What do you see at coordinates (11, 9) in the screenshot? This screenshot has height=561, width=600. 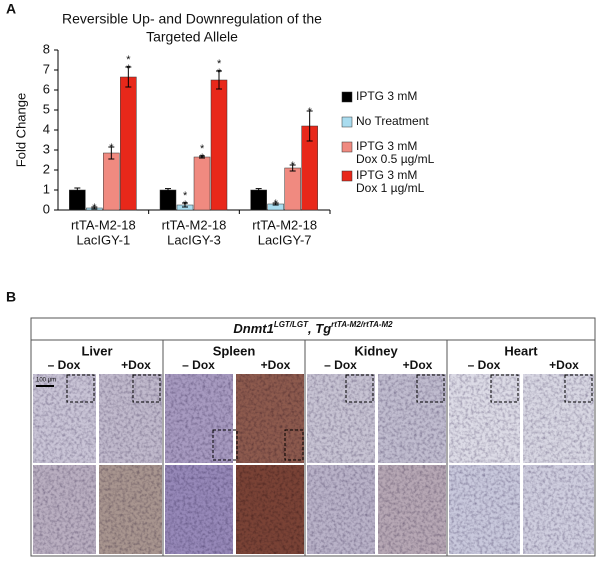 I see `panel-label: A` at bounding box center [11, 9].